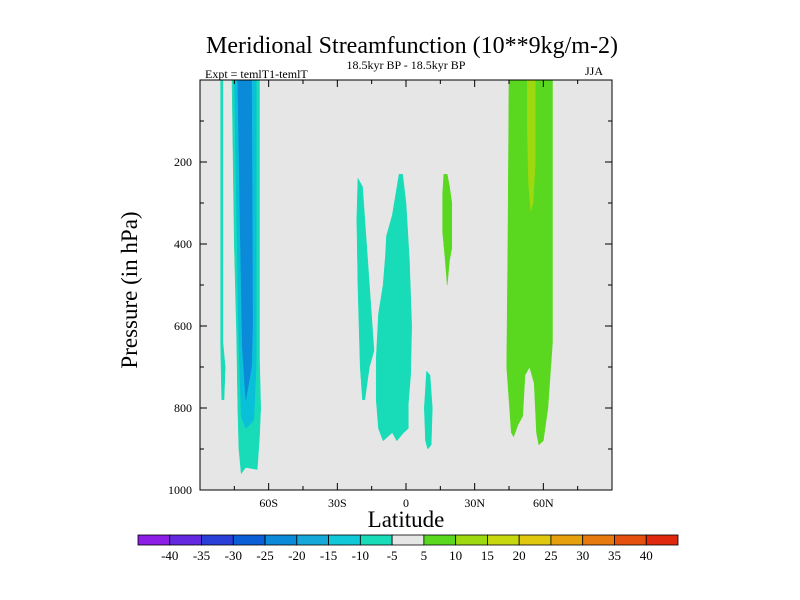  I want to click on colorbar-label: 40, so click(646, 555).